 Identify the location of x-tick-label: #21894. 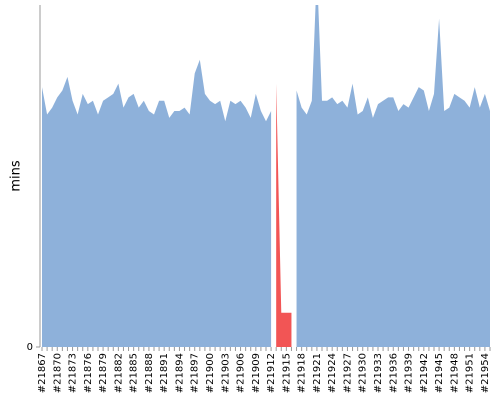
(179, 373).